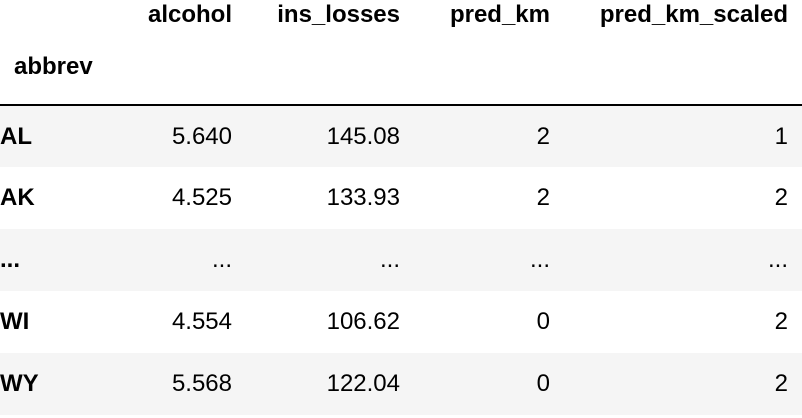  Describe the element at coordinates (338, 14) in the screenshot. I see `column-header-ins-losses: ins_losses` at that location.